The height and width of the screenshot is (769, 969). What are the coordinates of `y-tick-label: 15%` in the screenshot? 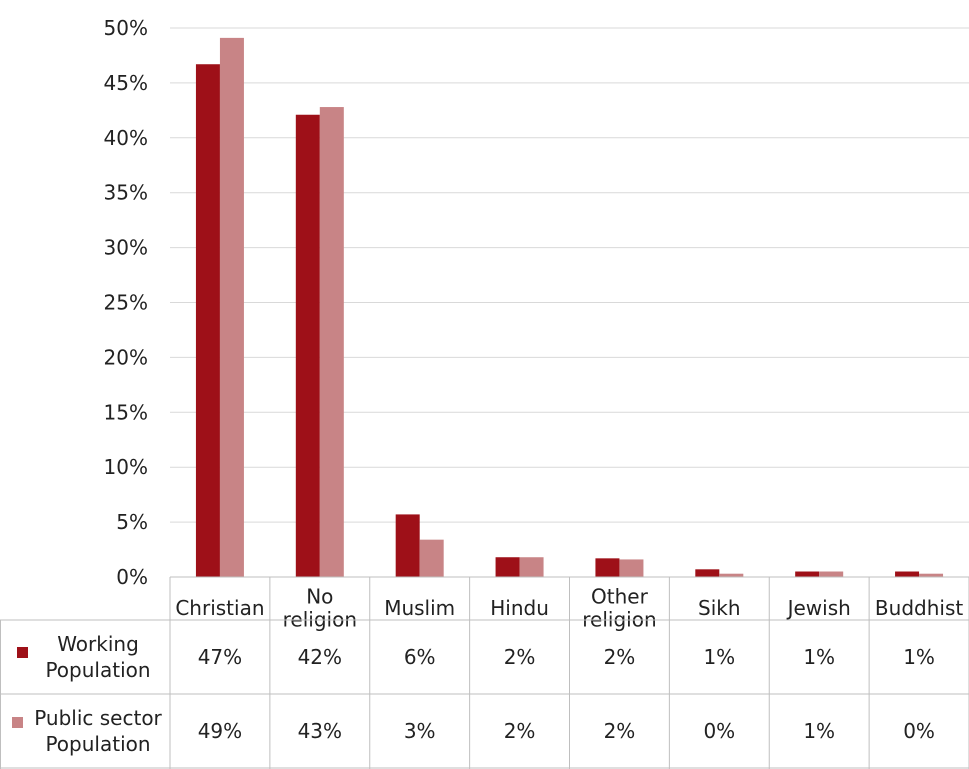 It's located at (126, 412).